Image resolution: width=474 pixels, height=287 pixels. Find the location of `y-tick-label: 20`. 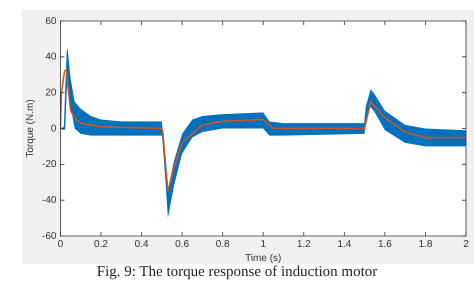

y-tick-label: 20 is located at coordinates (51, 92).